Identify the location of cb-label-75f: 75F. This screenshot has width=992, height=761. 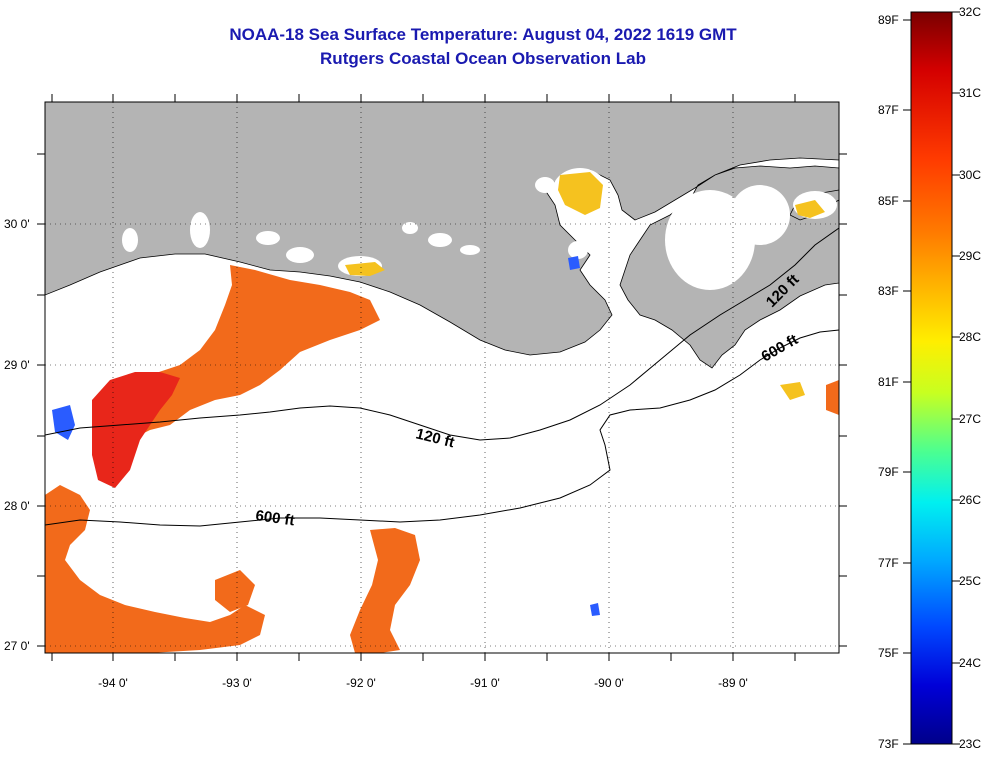
(888, 653).